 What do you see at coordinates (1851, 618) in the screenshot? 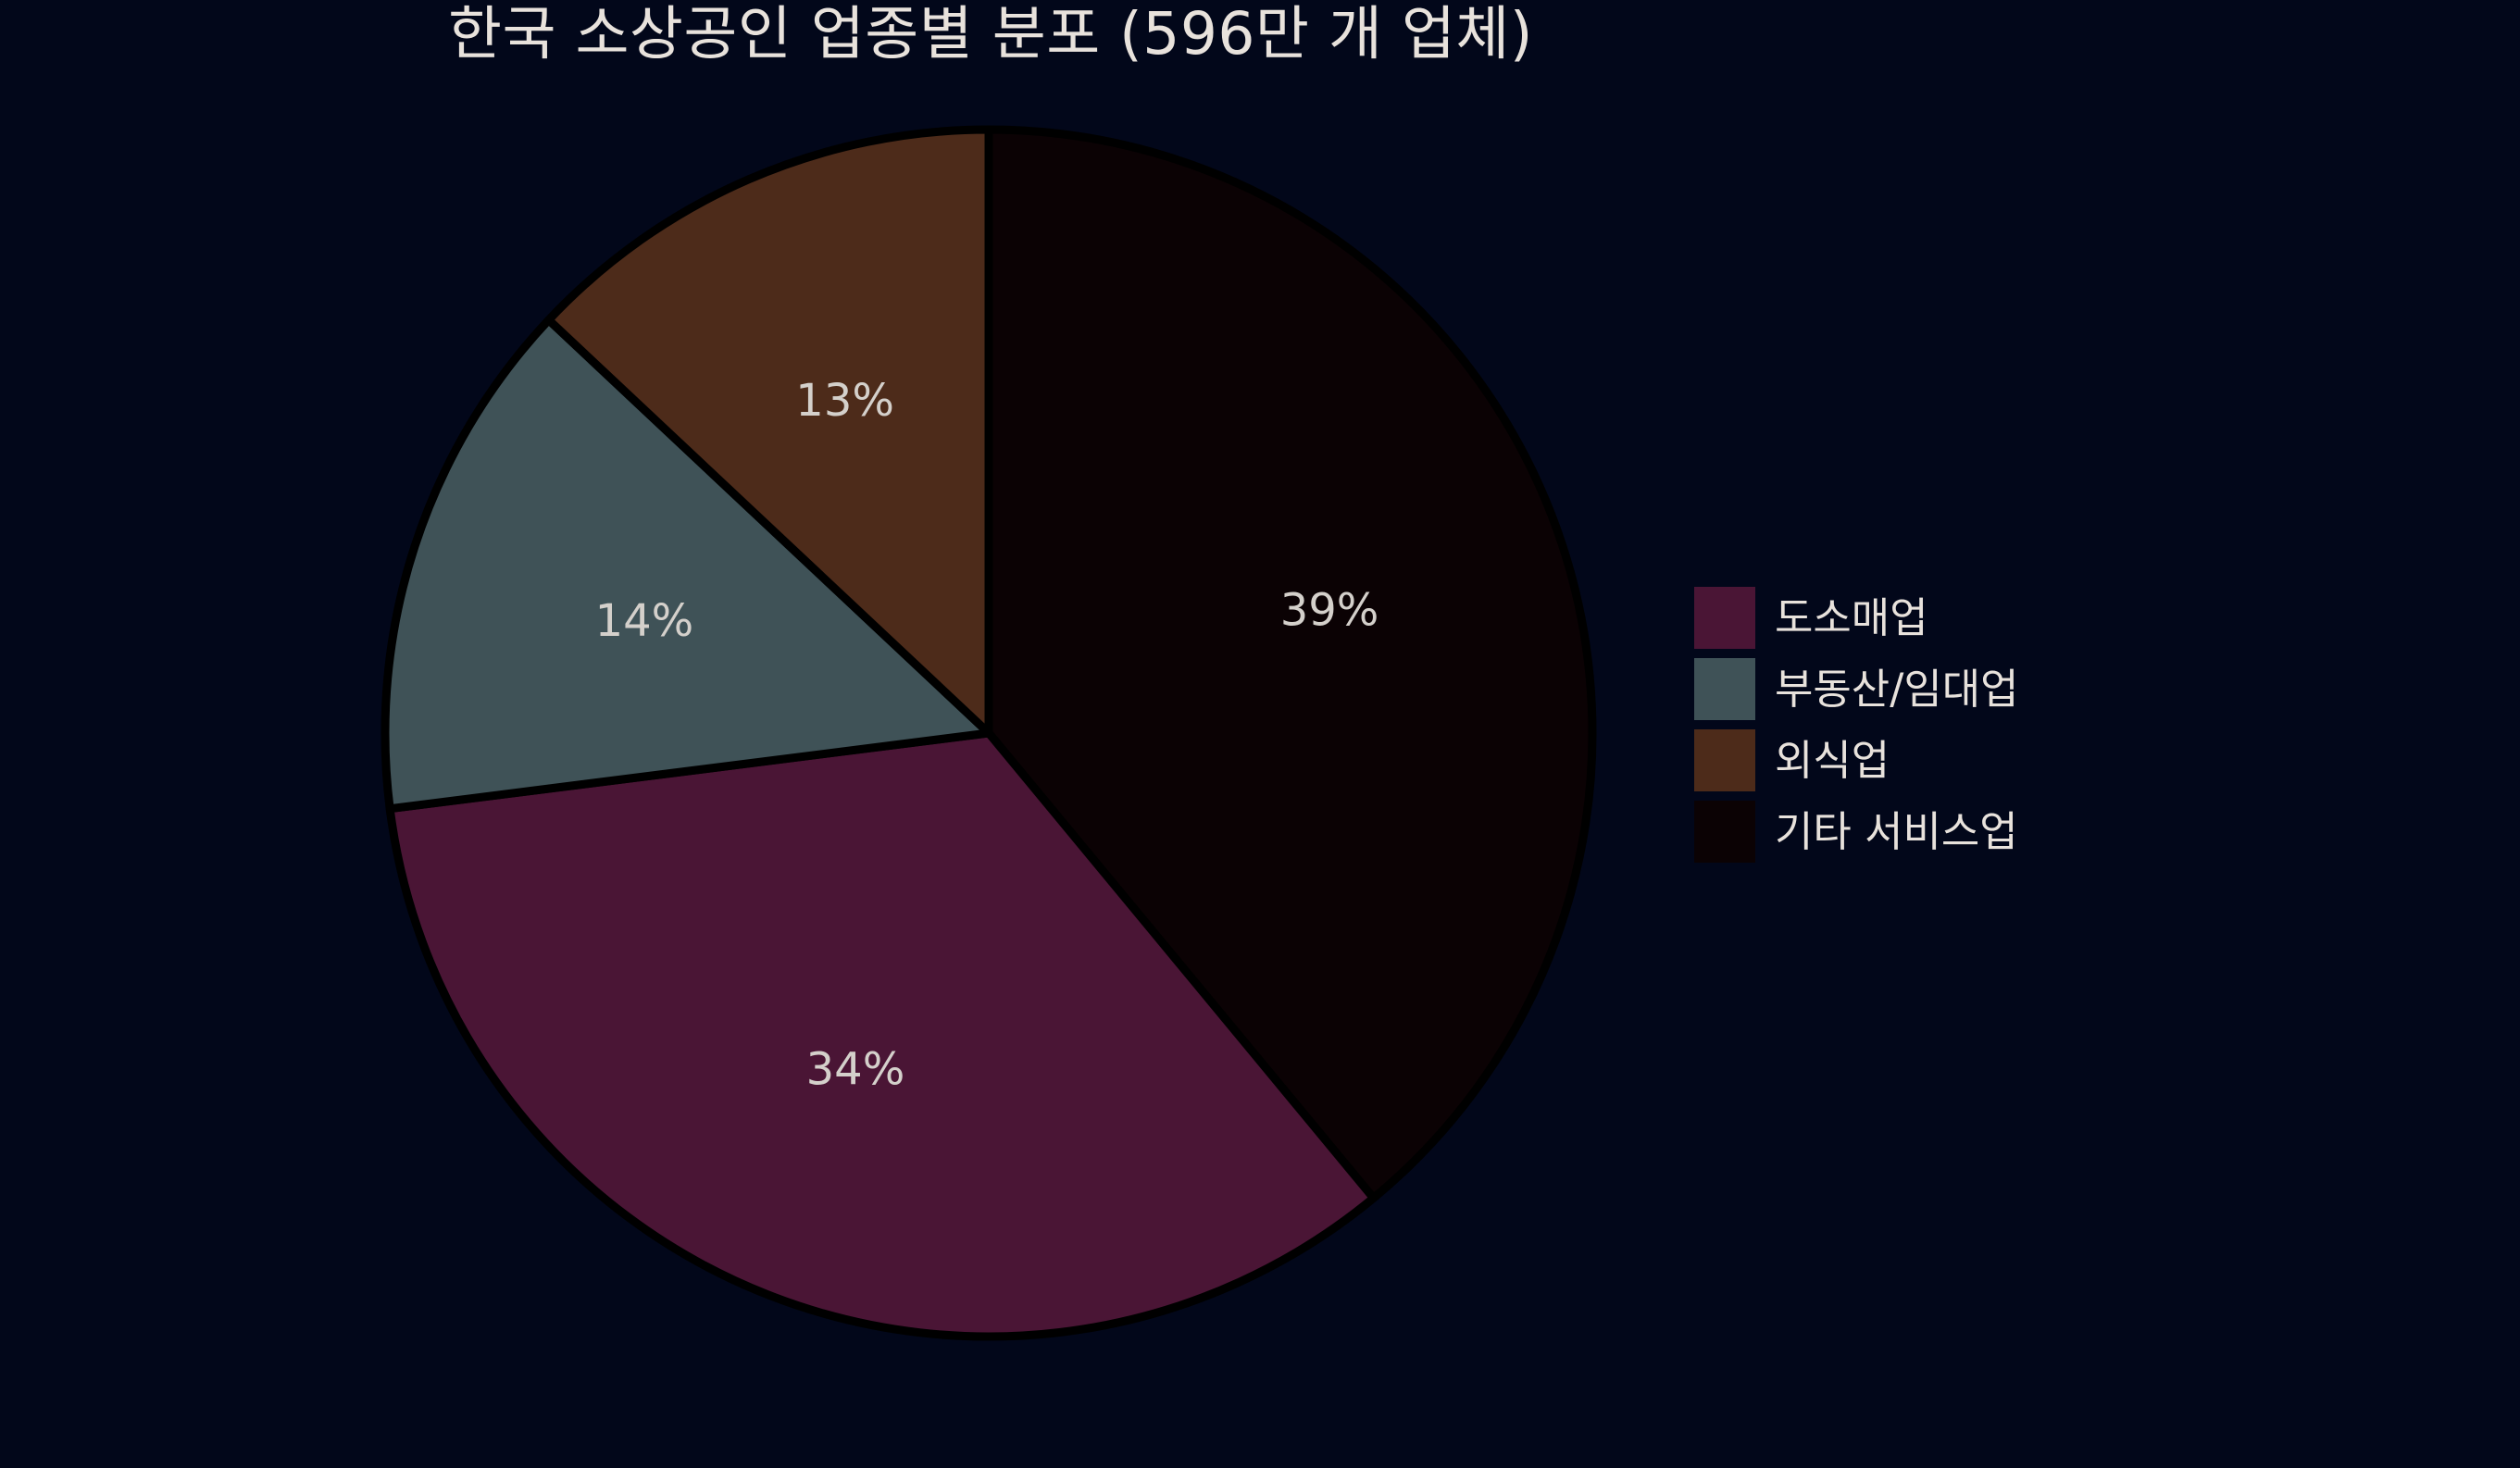
I see `legend-item-label: 도소매업` at bounding box center [1851, 618].